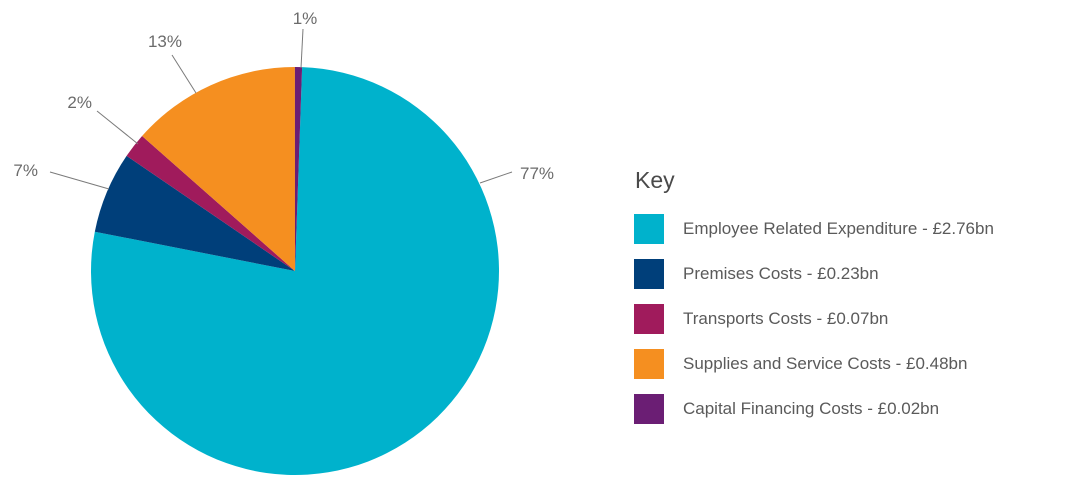 This screenshot has height=480, width=1083. I want to click on slice-percent-label: 1%, so click(305, 18).